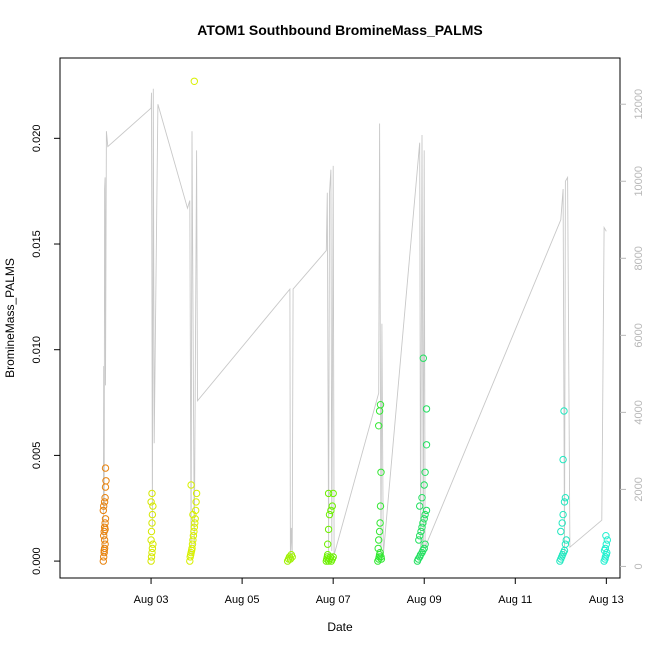 The width and height of the screenshot is (650, 650). Describe the element at coordinates (37, 561) in the screenshot. I see `y-tick-label: 0.000` at that location.